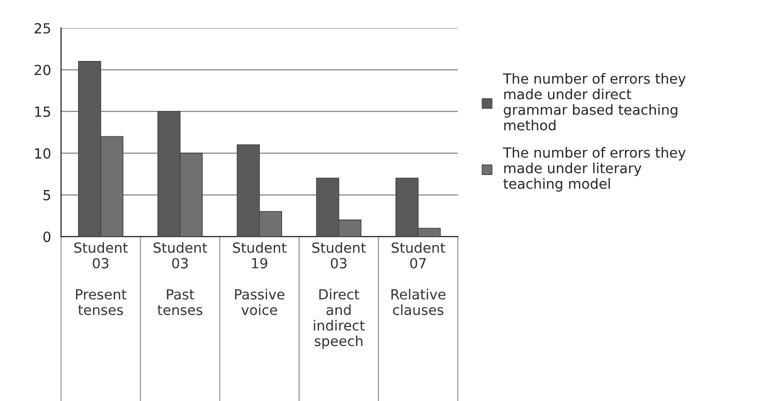  What do you see at coordinates (42, 111) in the screenshot?
I see `y-tick-label: 15` at bounding box center [42, 111].